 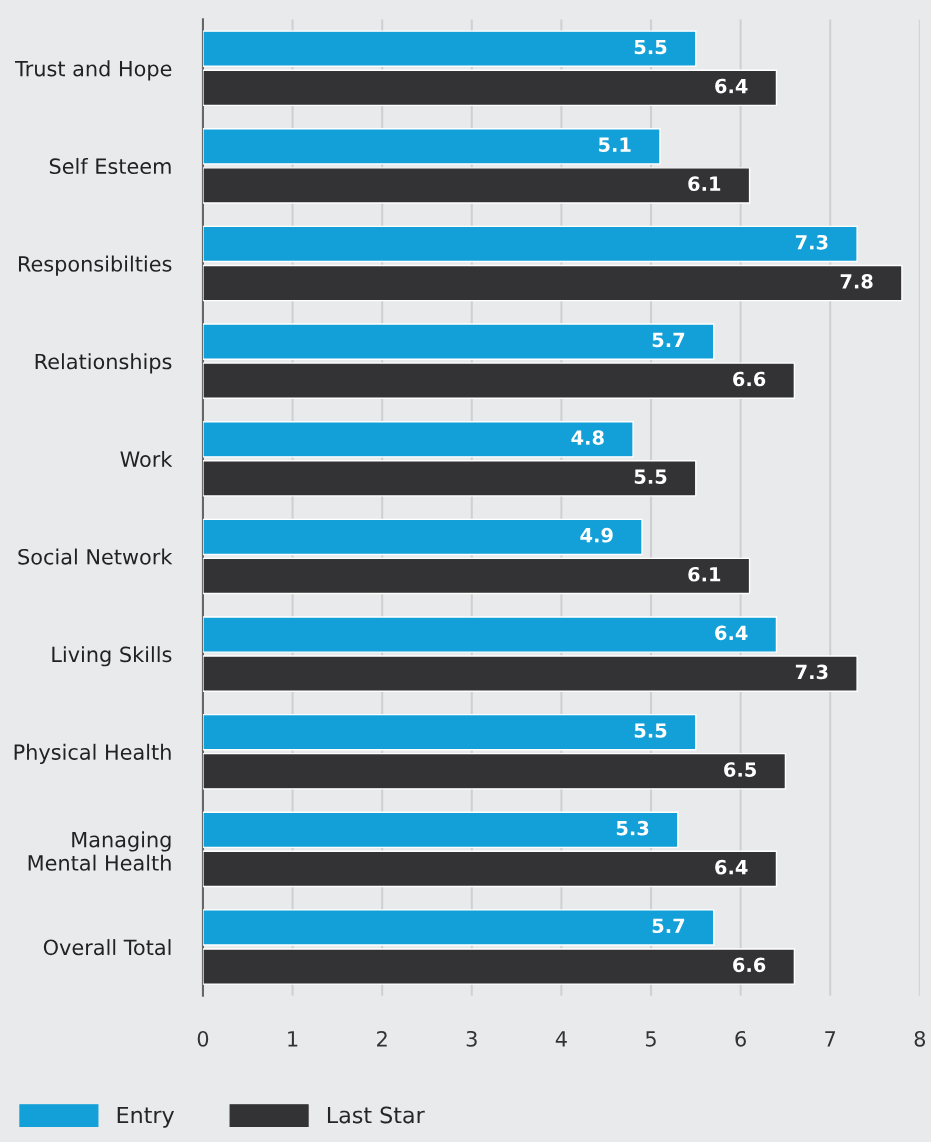 I want to click on data-label: 4.9, so click(x=596, y=535).